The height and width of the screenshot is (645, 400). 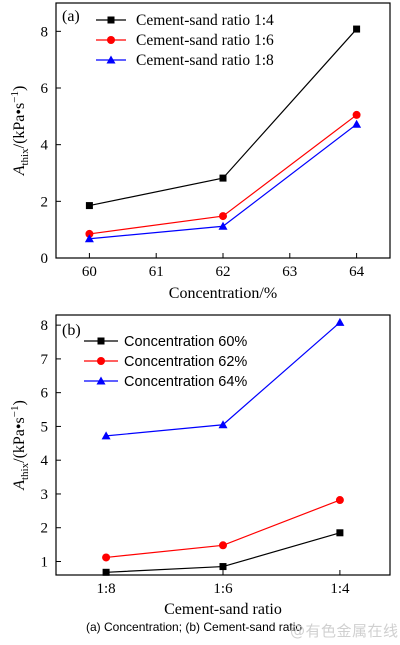 I want to click on panel-a-y-tick-label: 4, so click(x=45, y=146).